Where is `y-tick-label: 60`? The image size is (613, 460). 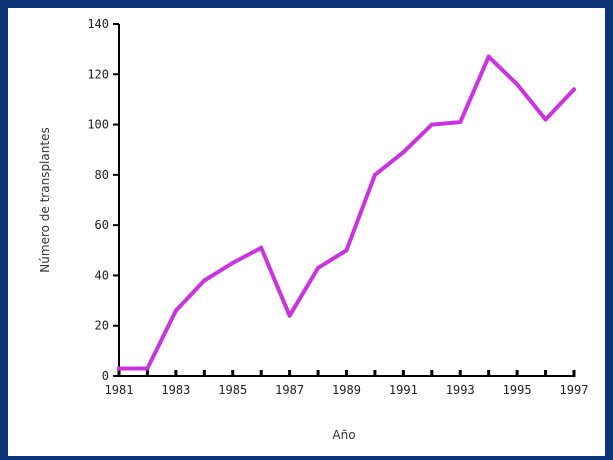 y-tick-label: 60 is located at coordinates (102, 225).